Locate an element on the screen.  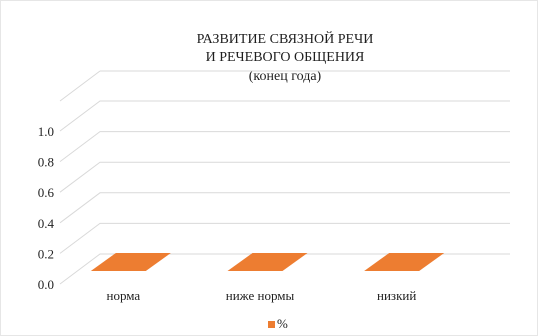
chart-title-line-3: (конец года) is located at coordinates (285, 76).